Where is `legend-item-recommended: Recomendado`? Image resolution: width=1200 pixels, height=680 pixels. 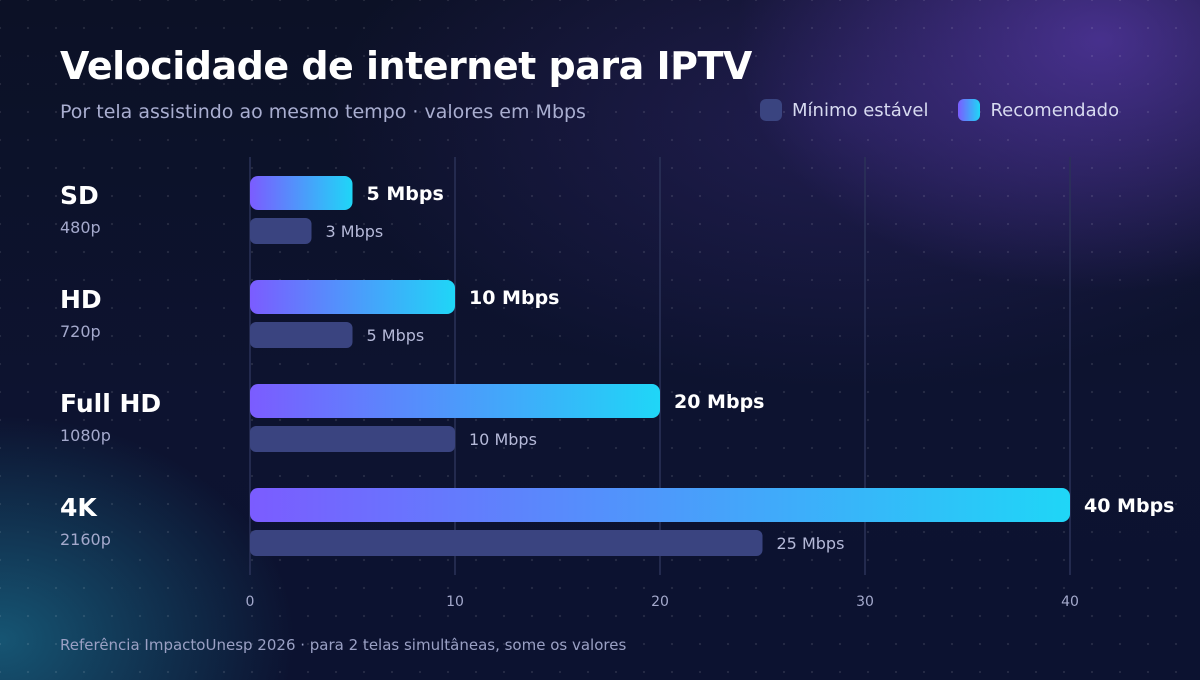
legend-item-recommended: Recomendado is located at coordinates (1038, 110).